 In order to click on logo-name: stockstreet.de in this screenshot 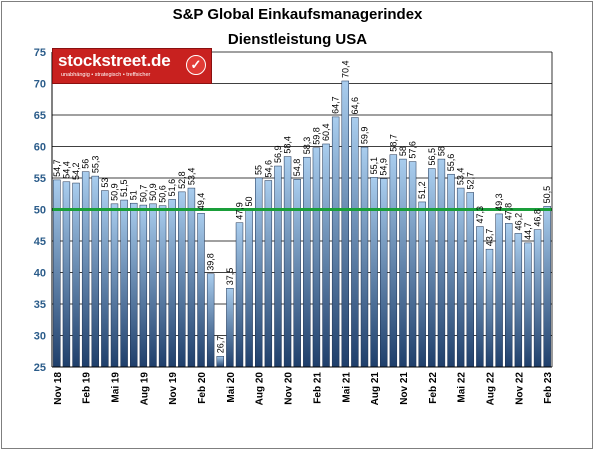, I will do `click(114, 60)`.